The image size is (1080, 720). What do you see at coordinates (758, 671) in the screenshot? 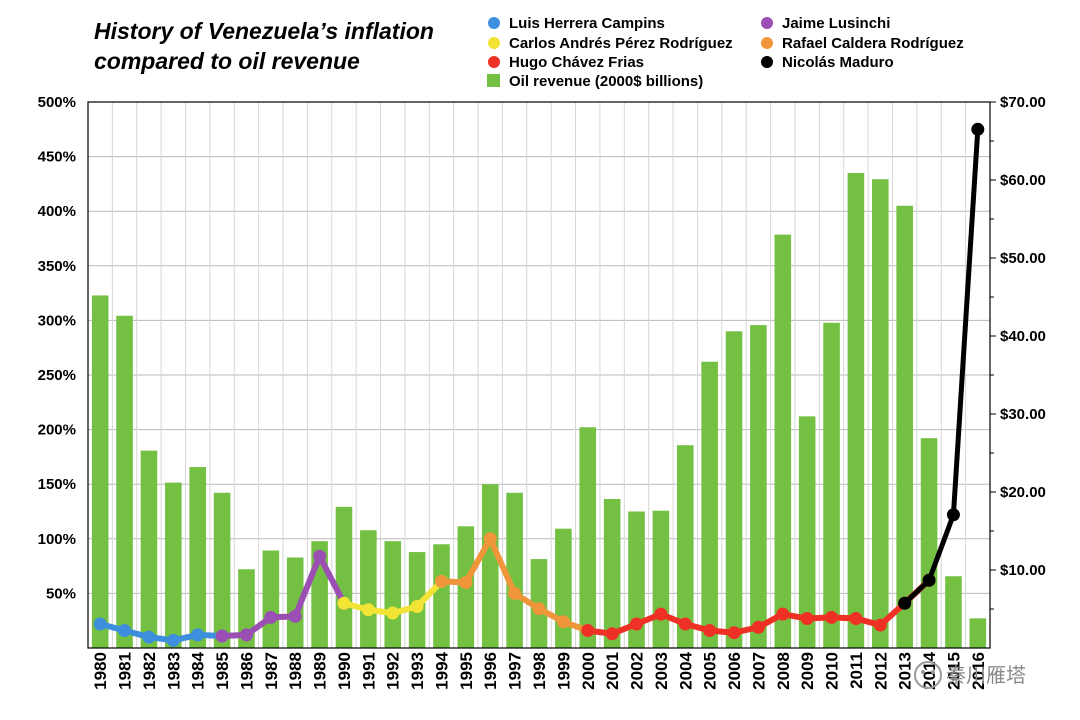
I see `x-tick-label-2007: 2007` at bounding box center [758, 671].